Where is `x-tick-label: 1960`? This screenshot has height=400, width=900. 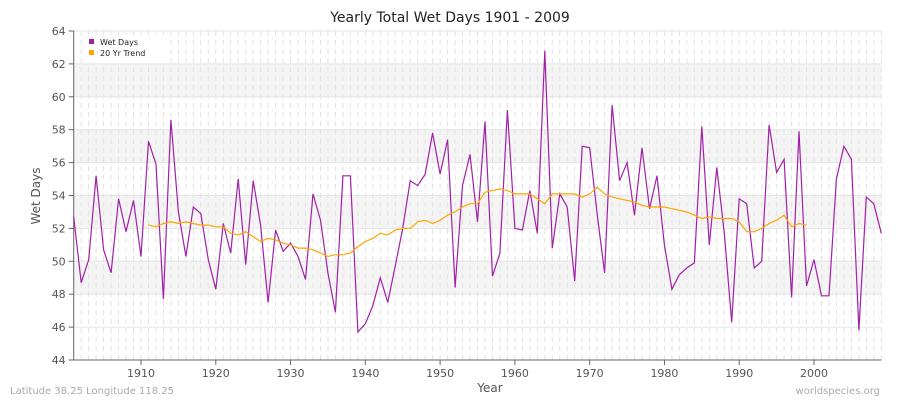 x-tick-label: 1960 is located at coordinates (515, 373).